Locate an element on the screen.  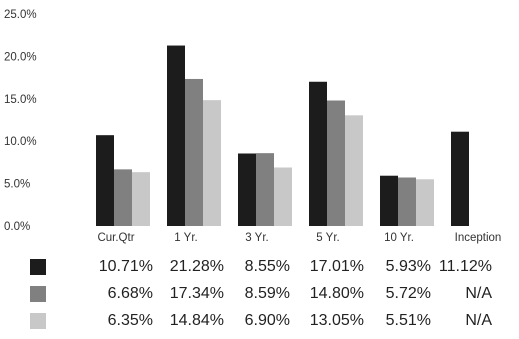
data-label: 10.71% is located at coordinates (126, 266).